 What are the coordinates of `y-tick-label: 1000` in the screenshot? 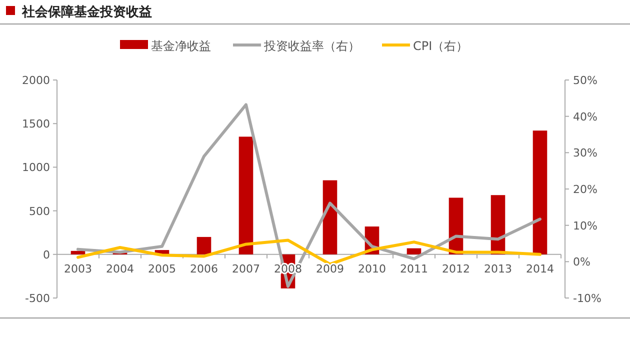 It's located at (36, 167).